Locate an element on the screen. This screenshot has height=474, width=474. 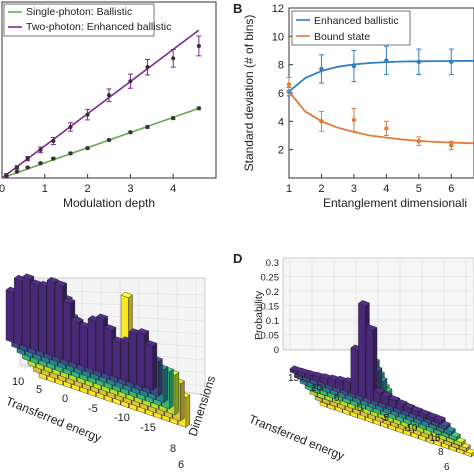
panel-a-xtick-label: 4 is located at coordinates (173, 189).